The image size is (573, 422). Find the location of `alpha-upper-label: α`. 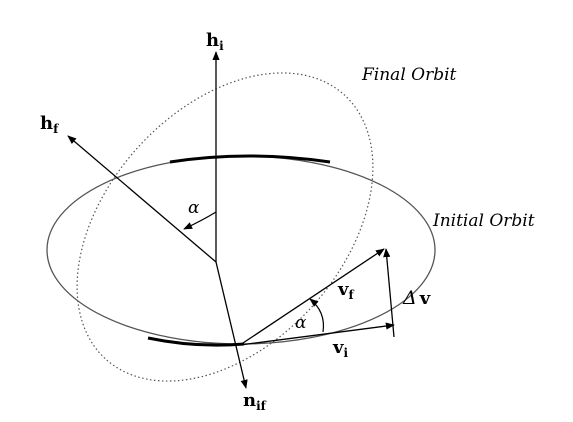

alpha-upper-label: α is located at coordinates (194, 208).